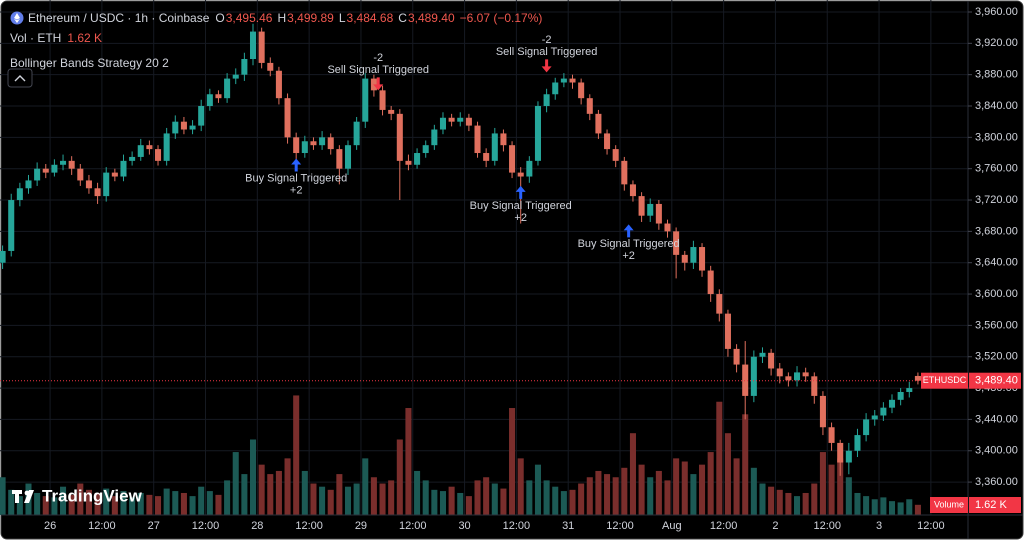  I want to click on y-tick-label: 3,640.00, so click(996, 263).